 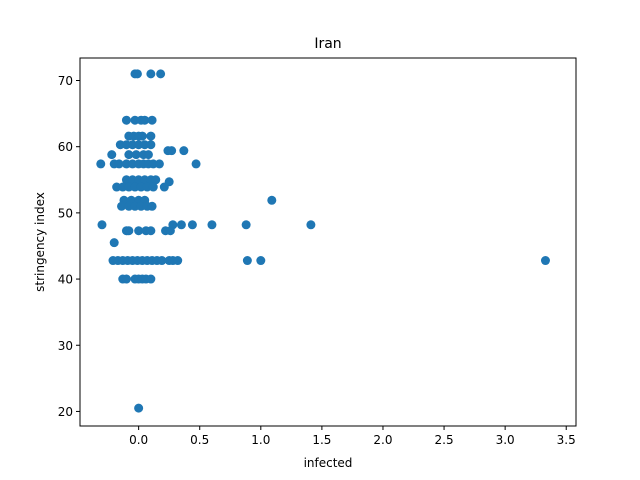 I want to click on x-tick-label: 2.0, so click(x=382, y=440).